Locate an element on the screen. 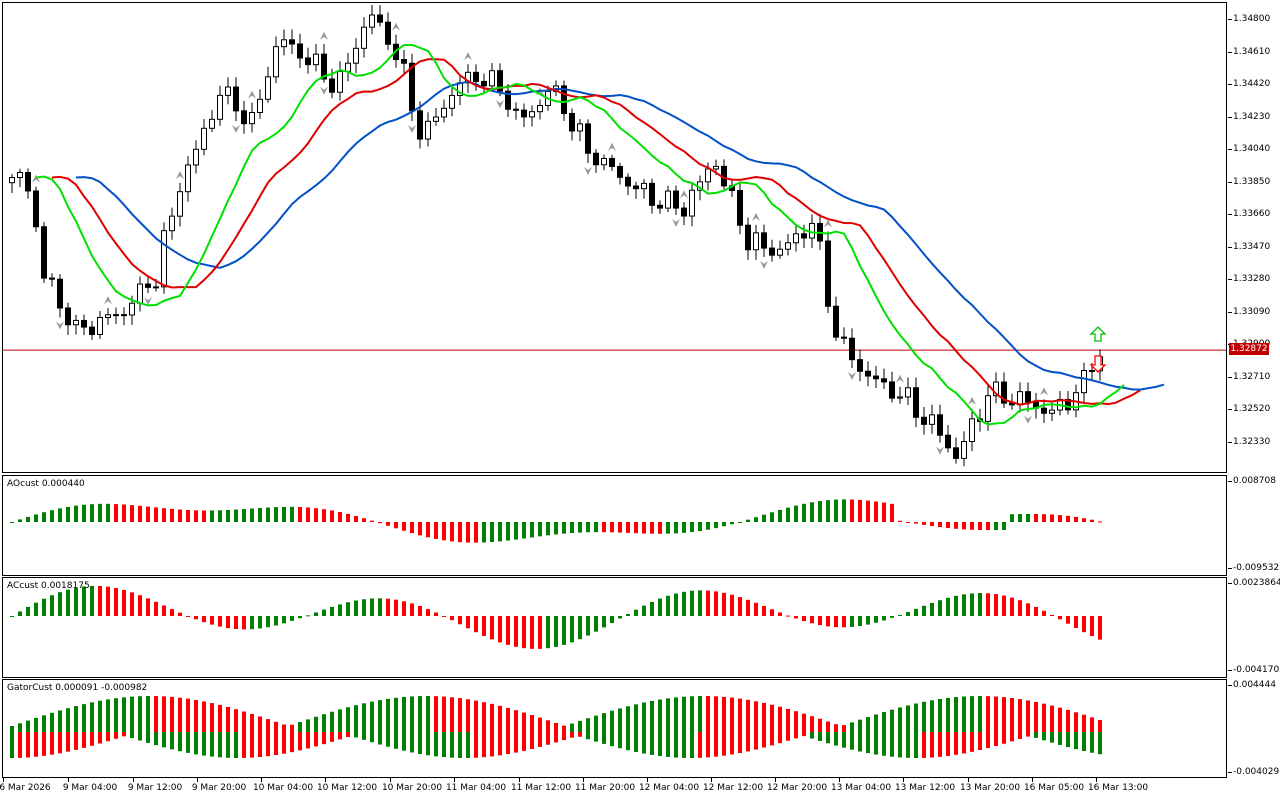 The image size is (1280, 800). gator-pane: GatorCust 0.000091 -0.000982 is located at coordinates (614, 728).